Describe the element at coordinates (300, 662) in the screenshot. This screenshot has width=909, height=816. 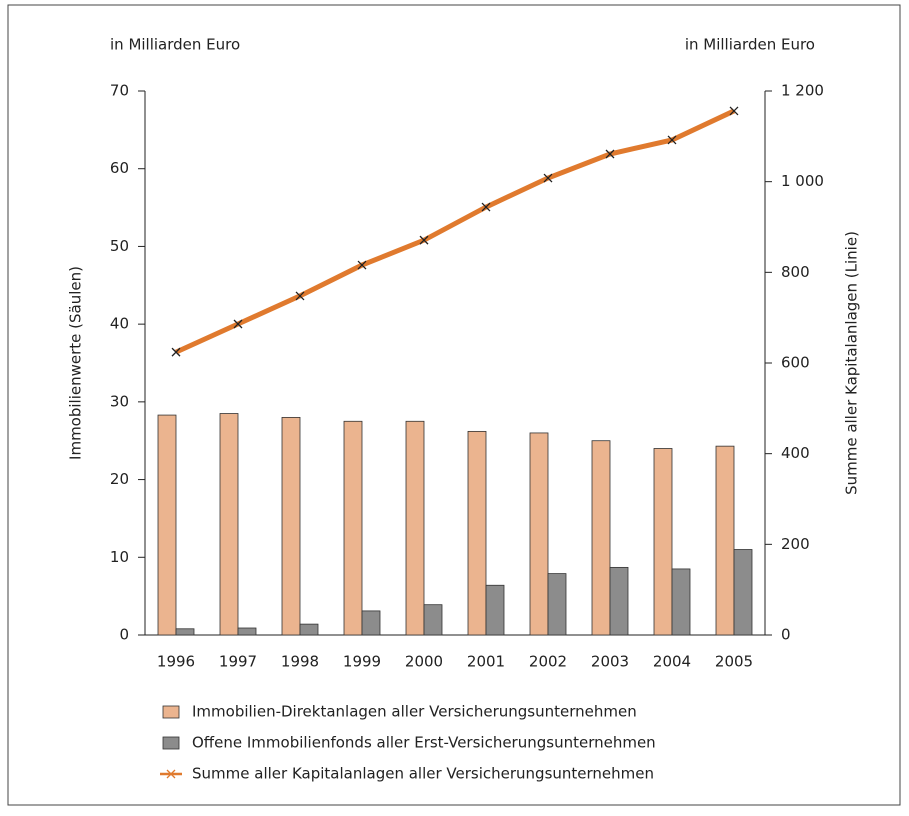
I see `x-tick-label: 1998` at that location.